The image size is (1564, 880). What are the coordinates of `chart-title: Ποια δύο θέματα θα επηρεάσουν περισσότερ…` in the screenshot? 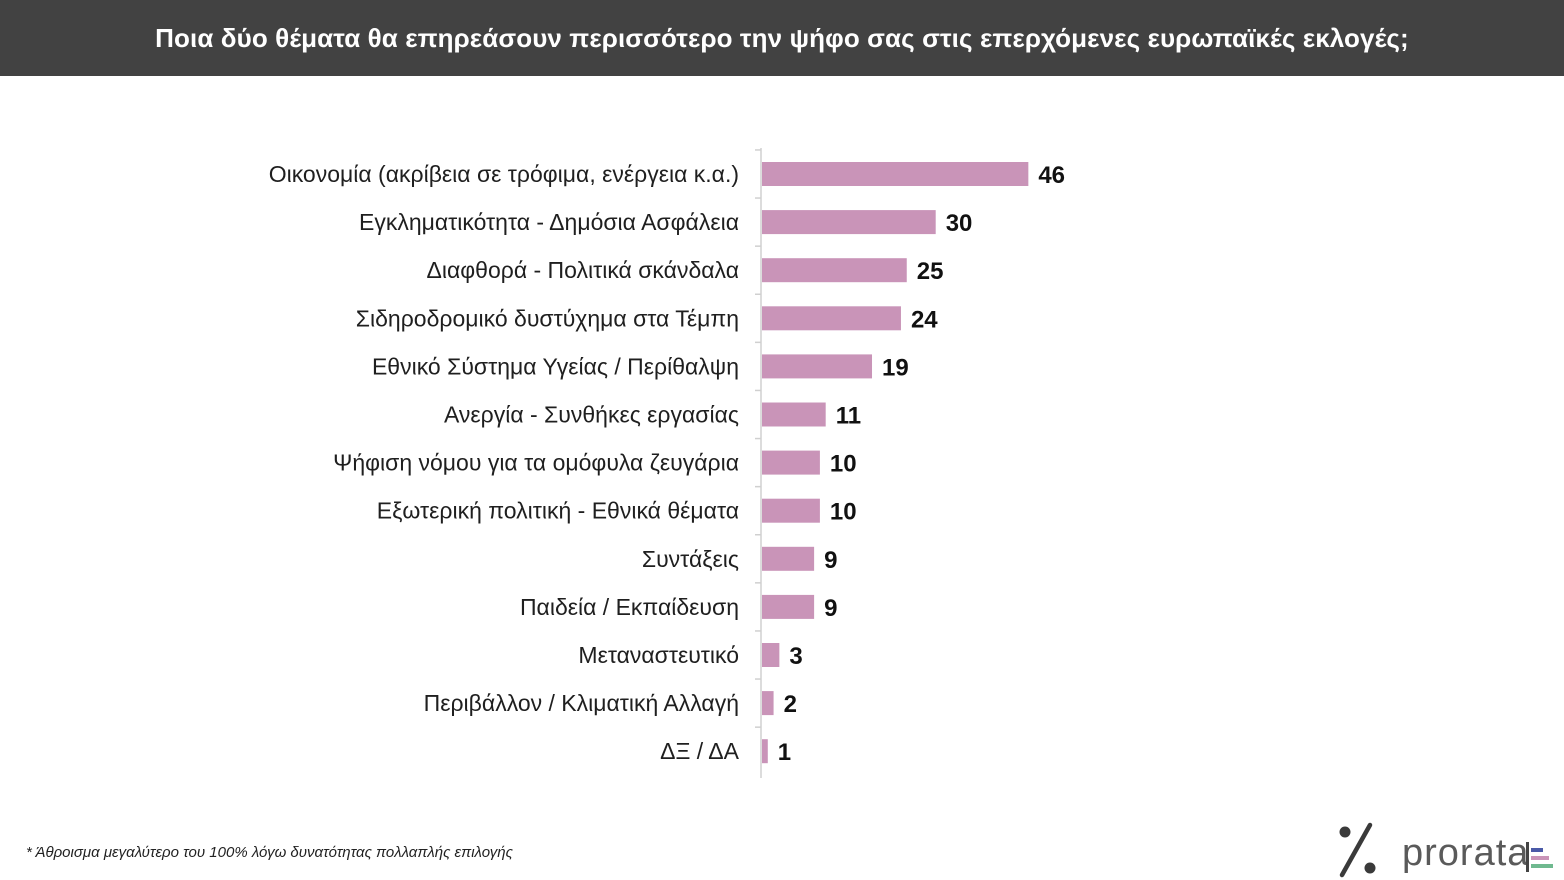 It's located at (782, 37).